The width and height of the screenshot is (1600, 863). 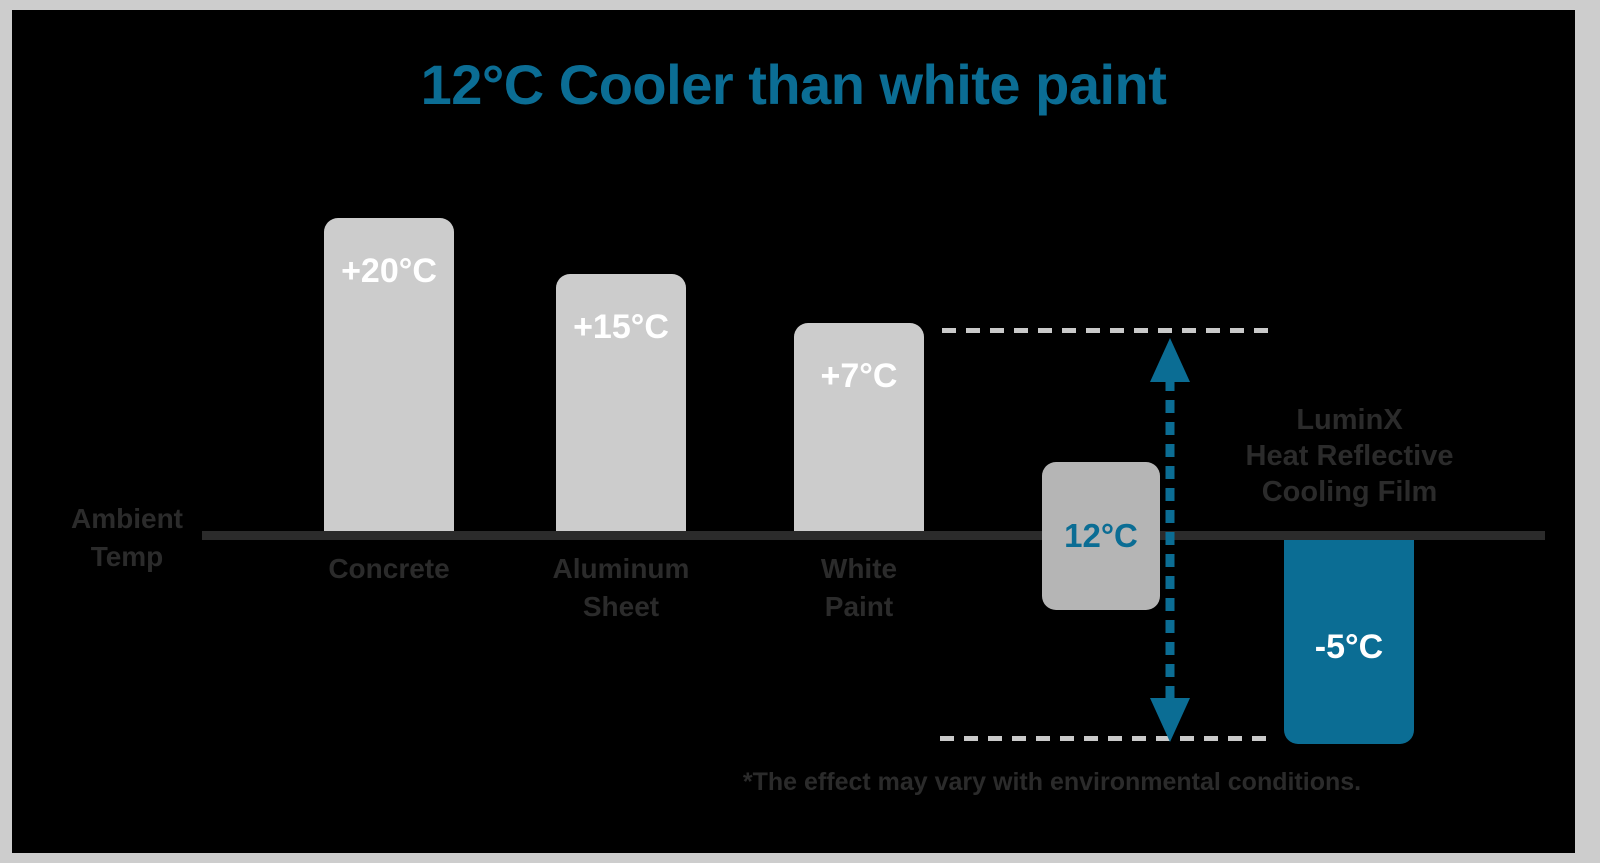 I want to click on chart-title: 12°C Cooler than white paint, so click(x=793, y=84).